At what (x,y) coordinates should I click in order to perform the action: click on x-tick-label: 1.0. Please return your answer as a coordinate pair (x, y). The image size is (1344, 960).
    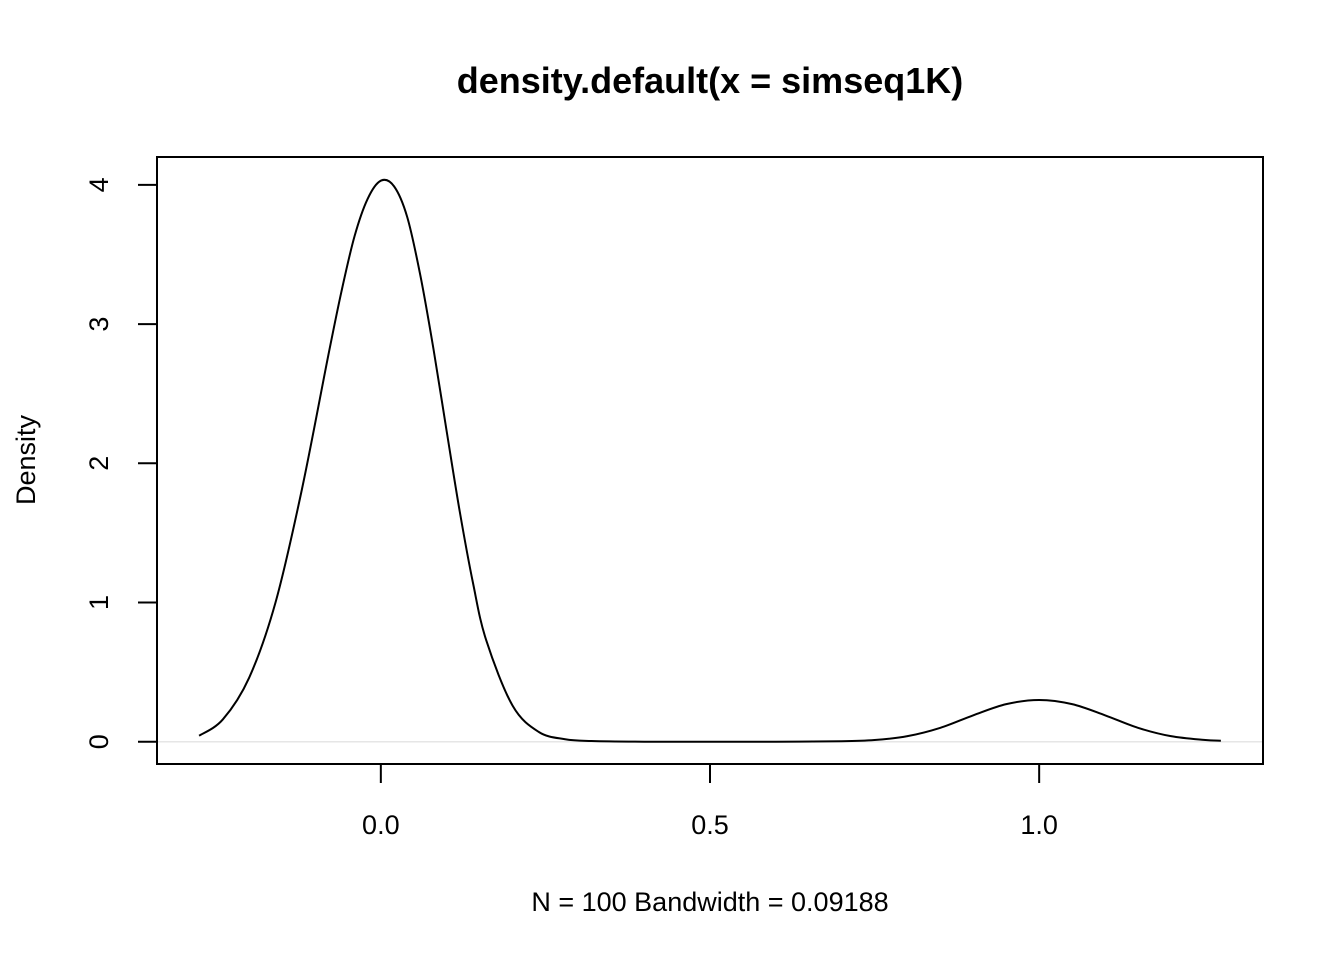
    Looking at the image, I should click on (1039, 825).